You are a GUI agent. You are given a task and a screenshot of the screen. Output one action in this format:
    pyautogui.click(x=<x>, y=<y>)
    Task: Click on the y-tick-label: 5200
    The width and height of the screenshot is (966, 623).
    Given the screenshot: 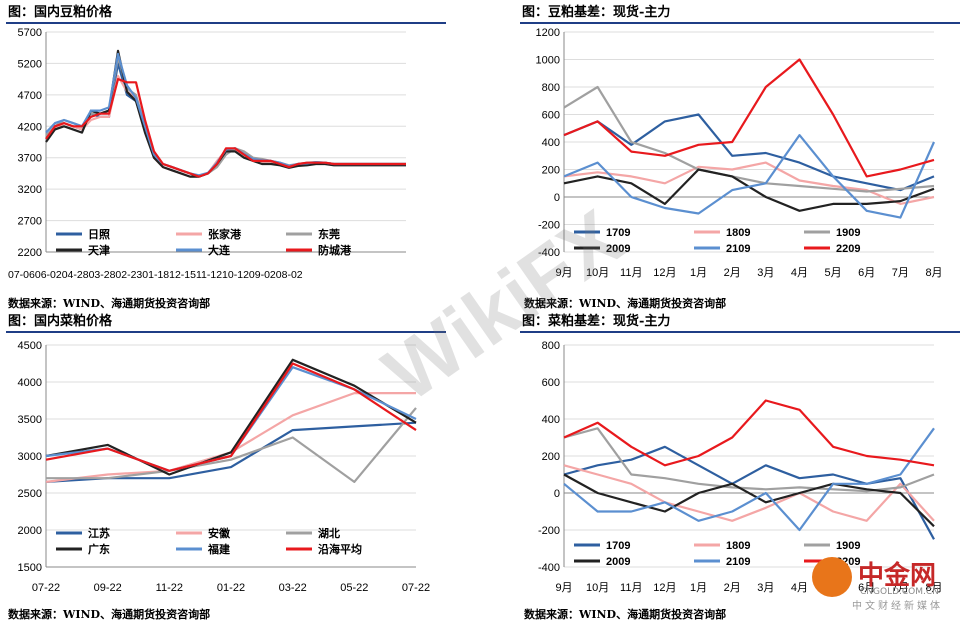 What is the action you would take?
    pyautogui.click(x=30, y=64)
    